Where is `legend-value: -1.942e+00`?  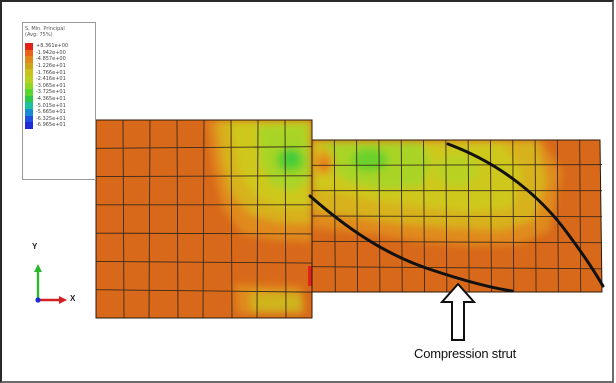 legend-value: -1.942e+00 is located at coordinates (51, 52).